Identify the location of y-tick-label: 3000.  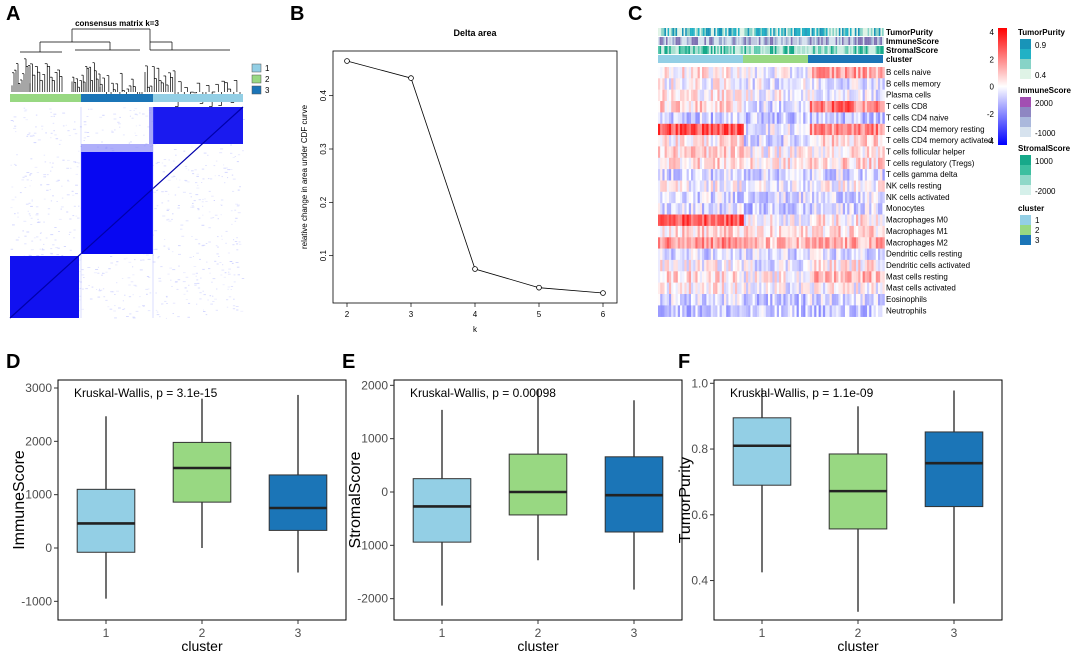
(38, 388).